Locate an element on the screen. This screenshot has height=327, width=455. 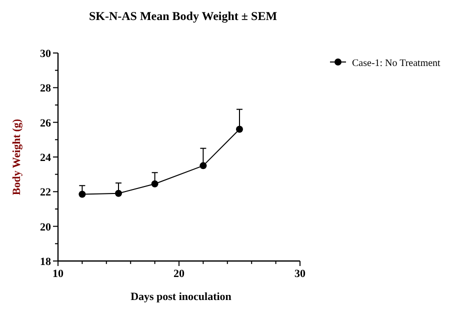
x-tick-label: 10 is located at coordinates (58, 274).